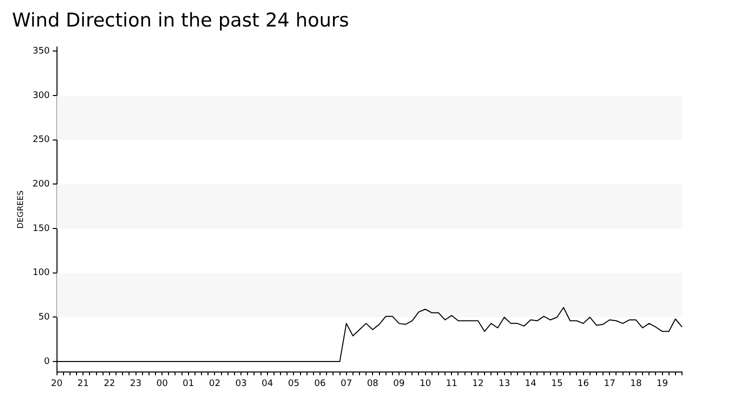 The image size is (732, 400). I want to click on x-tick-label: 00, so click(162, 383).